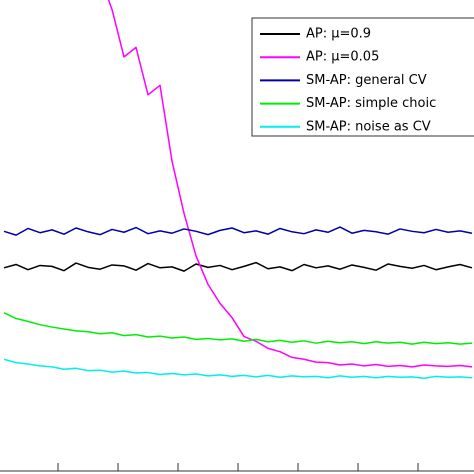 Image resolution: width=474 pixels, height=474 pixels. What do you see at coordinates (342, 57) in the screenshot?
I see `legend-label: AP: μ=0.05` at bounding box center [342, 57].